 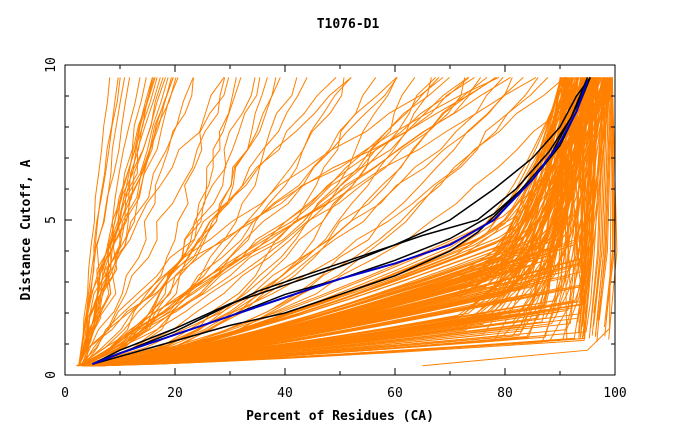 I want to click on x-tick-label: 40, so click(x=285, y=393).